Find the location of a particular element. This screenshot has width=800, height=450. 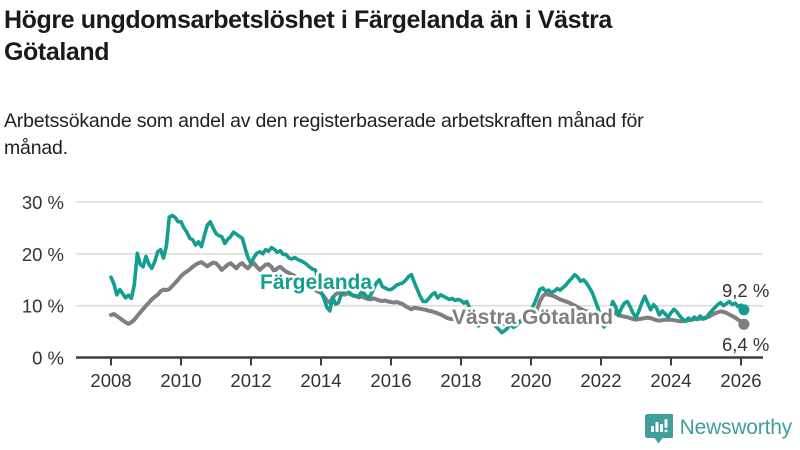

end-dot-f-rgelanda is located at coordinates (744, 310).